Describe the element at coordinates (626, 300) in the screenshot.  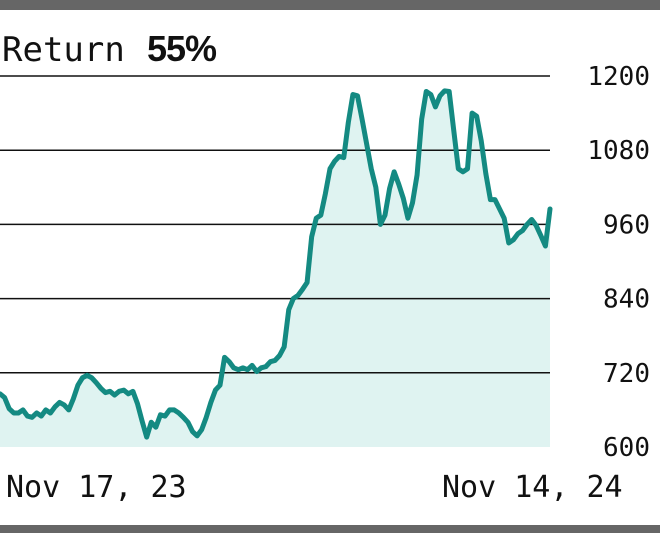
I see `y-tick-label-840: 840` at that location.